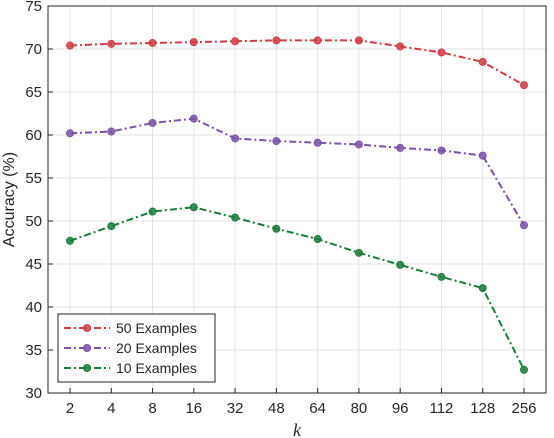 The height and width of the screenshot is (438, 554). What do you see at coordinates (193, 408) in the screenshot?
I see `x-tick-label: 16` at bounding box center [193, 408].